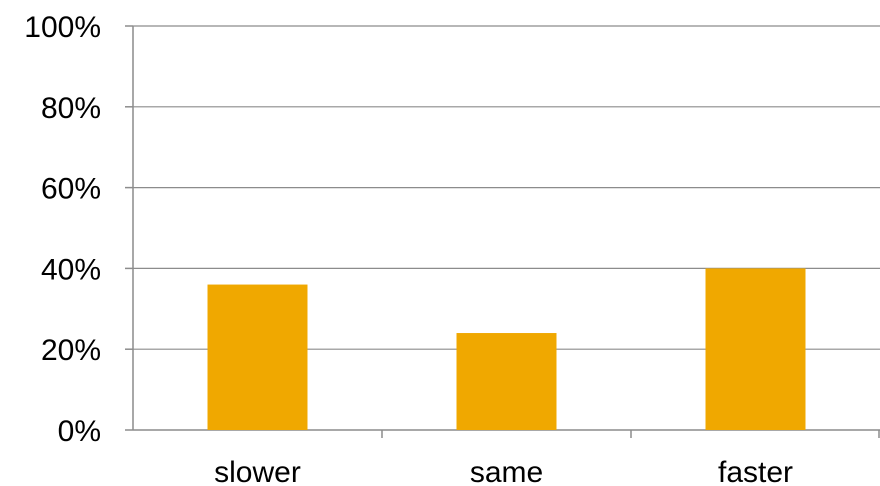 The image size is (880, 486). What do you see at coordinates (257, 471) in the screenshot?
I see `x-category-label: slower` at bounding box center [257, 471].